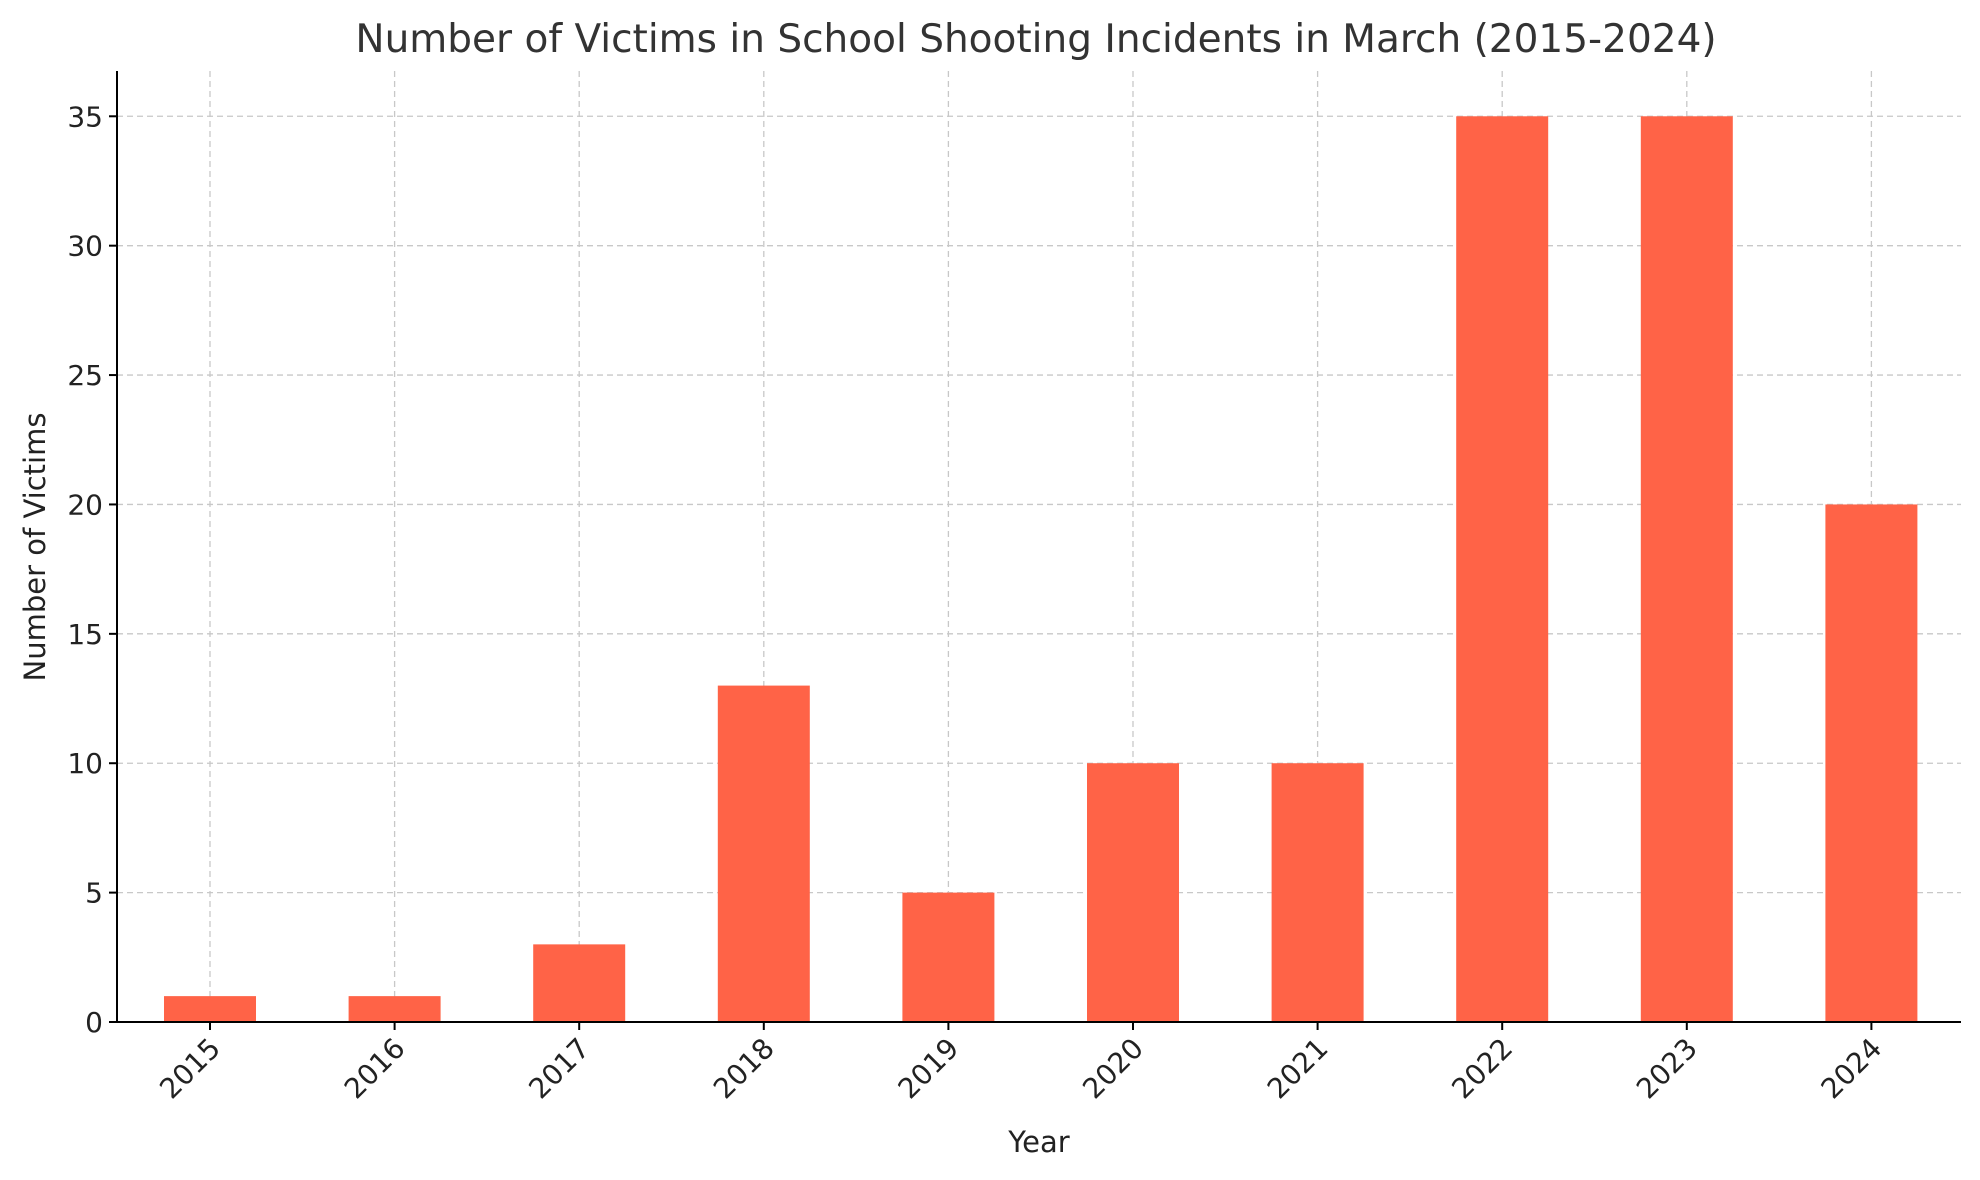  What do you see at coordinates (559, 1069) in the screenshot?
I see `x-tick-label: 2017` at bounding box center [559, 1069].